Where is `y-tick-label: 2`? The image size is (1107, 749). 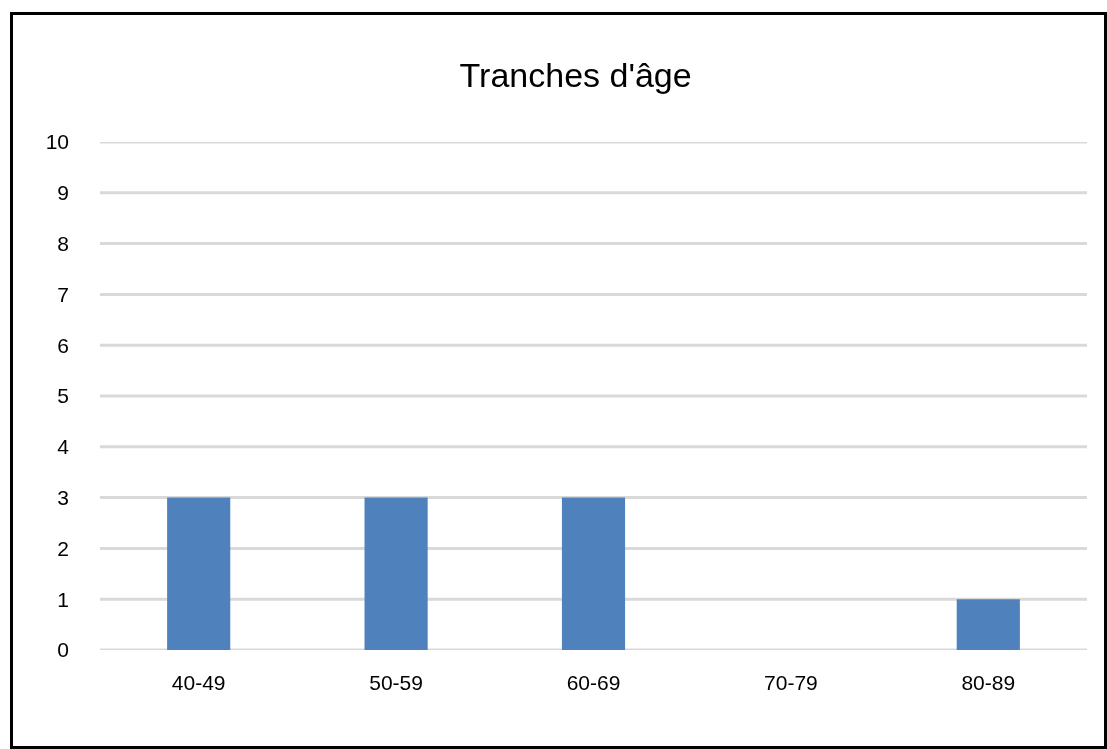
y-tick-label: 2 is located at coordinates (63, 548).